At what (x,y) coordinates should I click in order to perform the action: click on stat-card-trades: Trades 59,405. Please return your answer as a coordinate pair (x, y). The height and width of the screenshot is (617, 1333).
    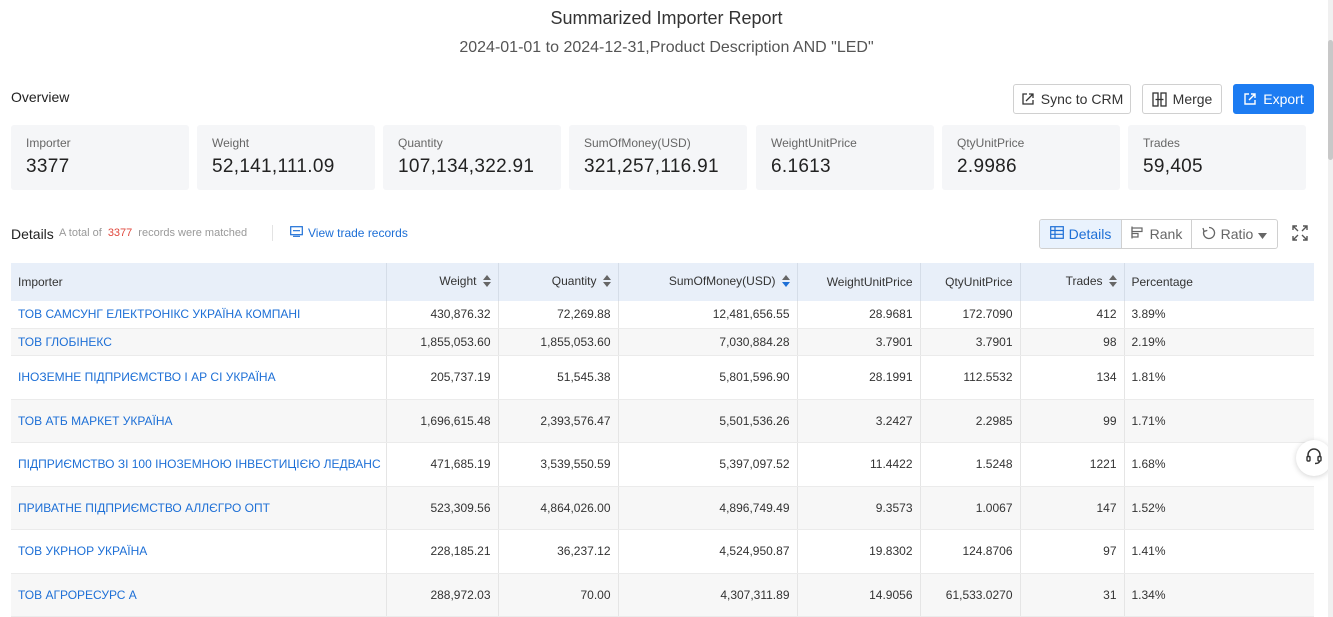
    Looking at the image, I should click on (1217, 157).